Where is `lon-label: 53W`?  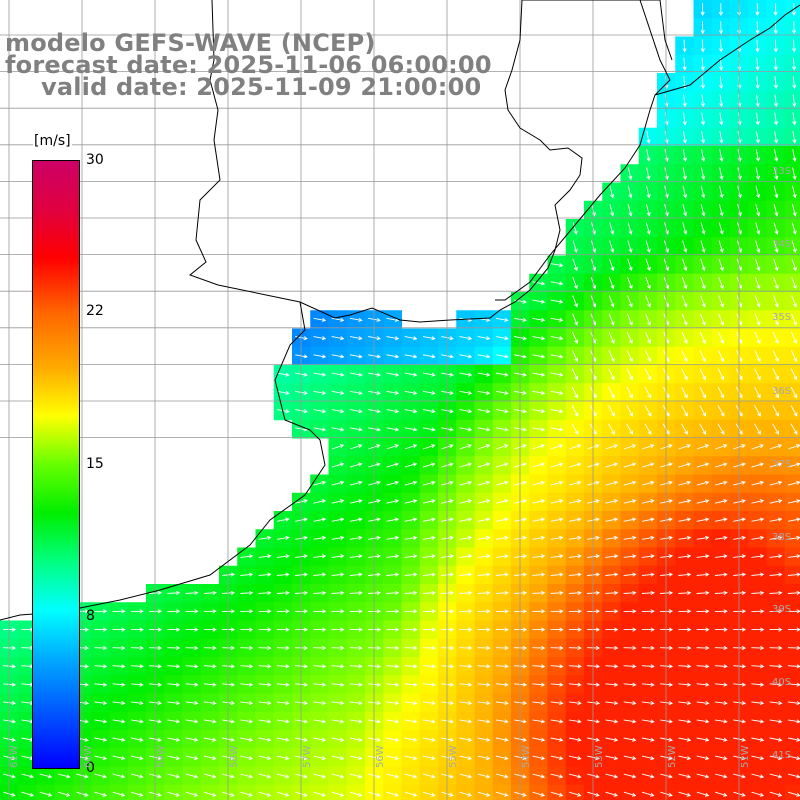 lon-label: 53W is located at coordinates (599, 756).